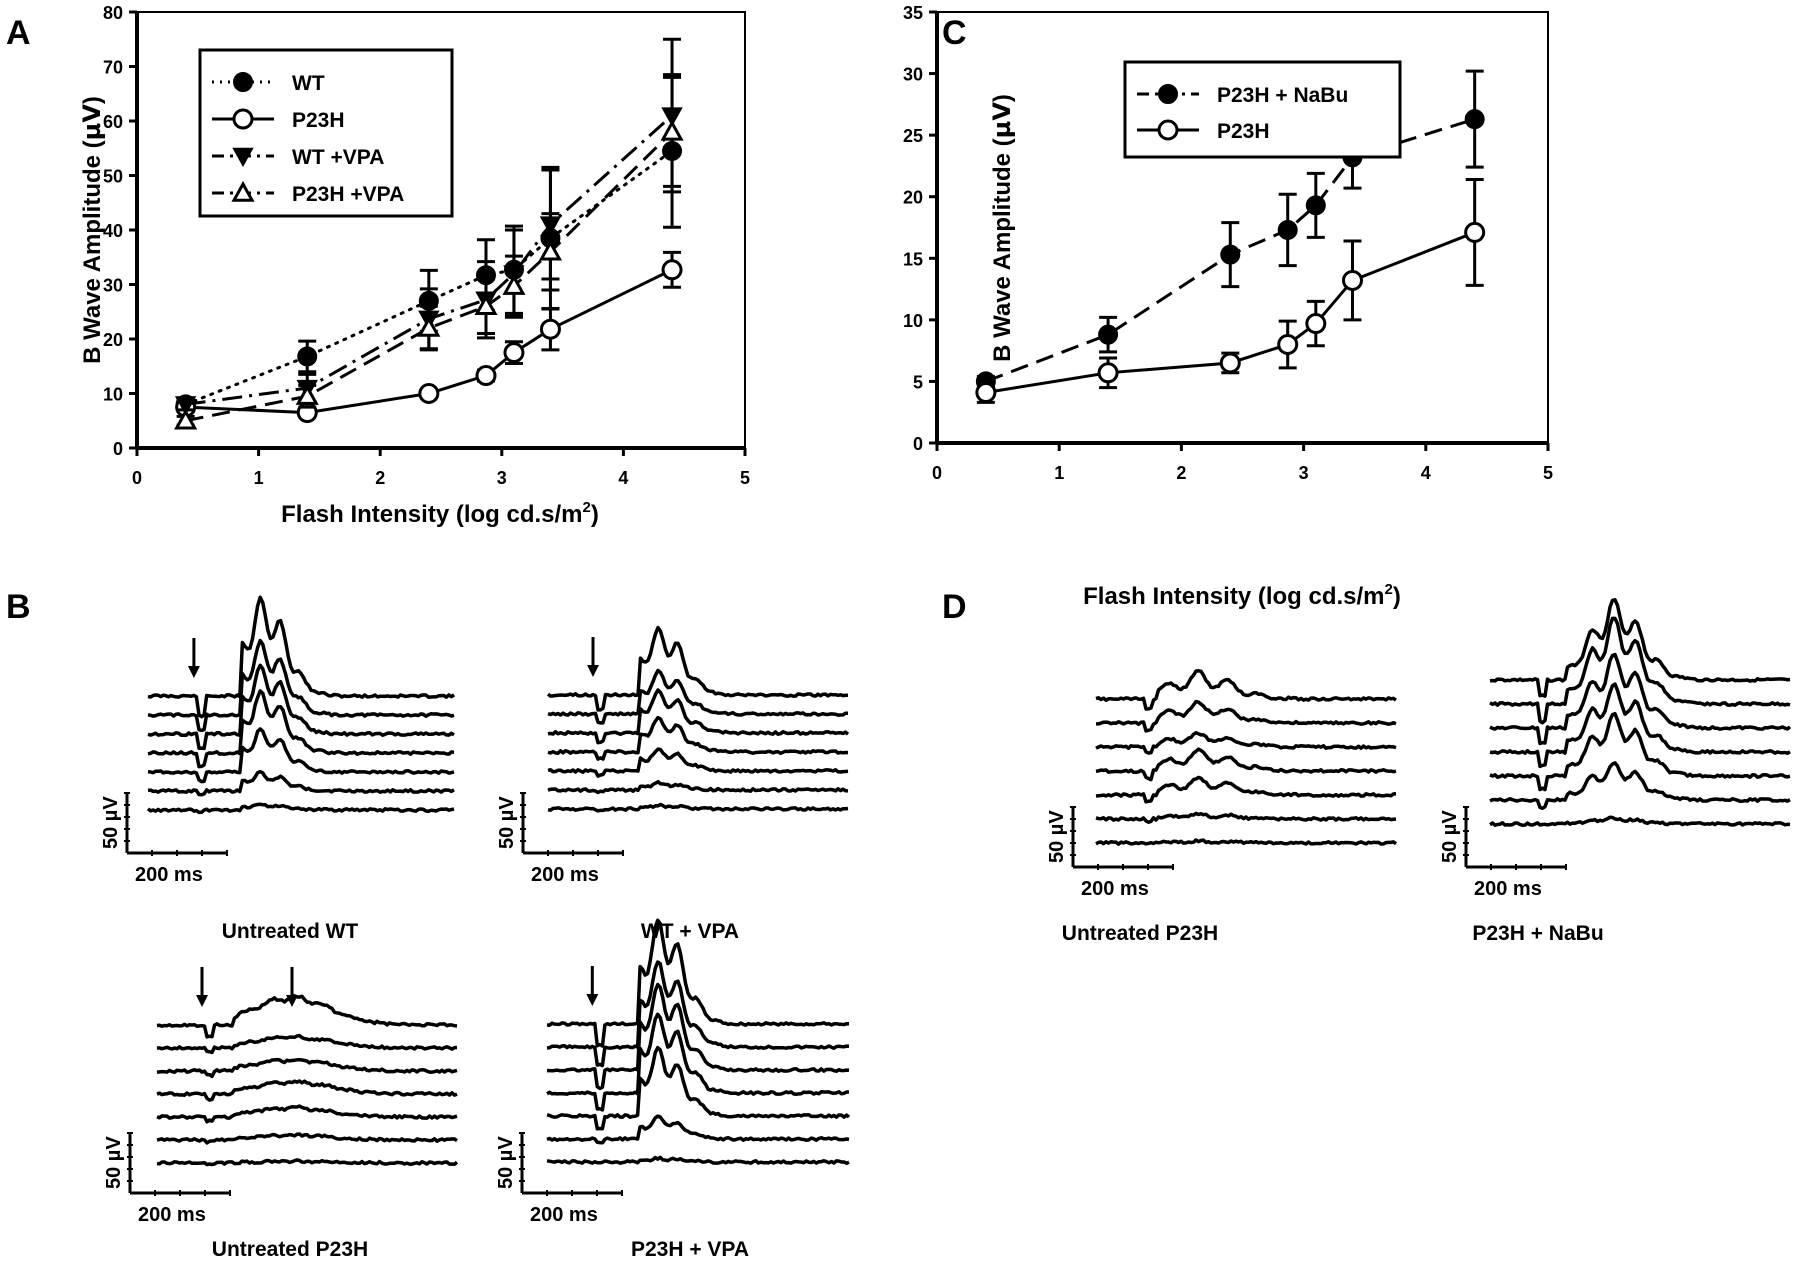 This screenshot has width=1800, height=1267. Describe the element at coordinates (318, 120) in the screenshot. I see `legend-label: P23H` at that location.